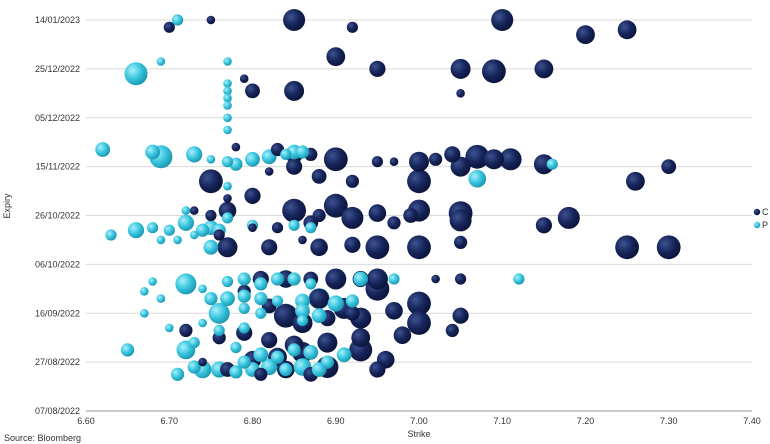 This screenshot has width=770, height=444. What do you see at coordinates (419, 421) in the screenshot?
I see `x-axis-ticks: 6.60 6.70 6.80 6.90 7.00 7.10 7.20 7.30 7.40` at bounding box center [419, 421].